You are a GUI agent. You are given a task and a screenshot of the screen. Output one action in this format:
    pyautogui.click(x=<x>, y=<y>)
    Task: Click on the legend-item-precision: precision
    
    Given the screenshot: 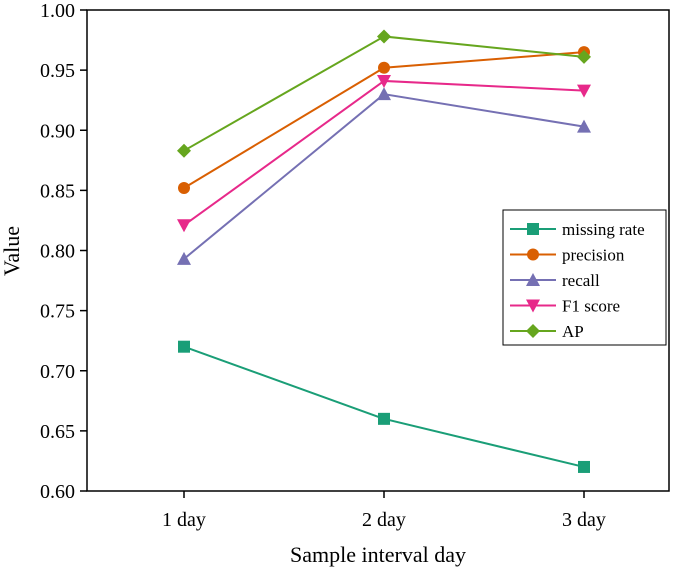 What is the action you would take?
    pyautogui.click(x=567, y=255)
    